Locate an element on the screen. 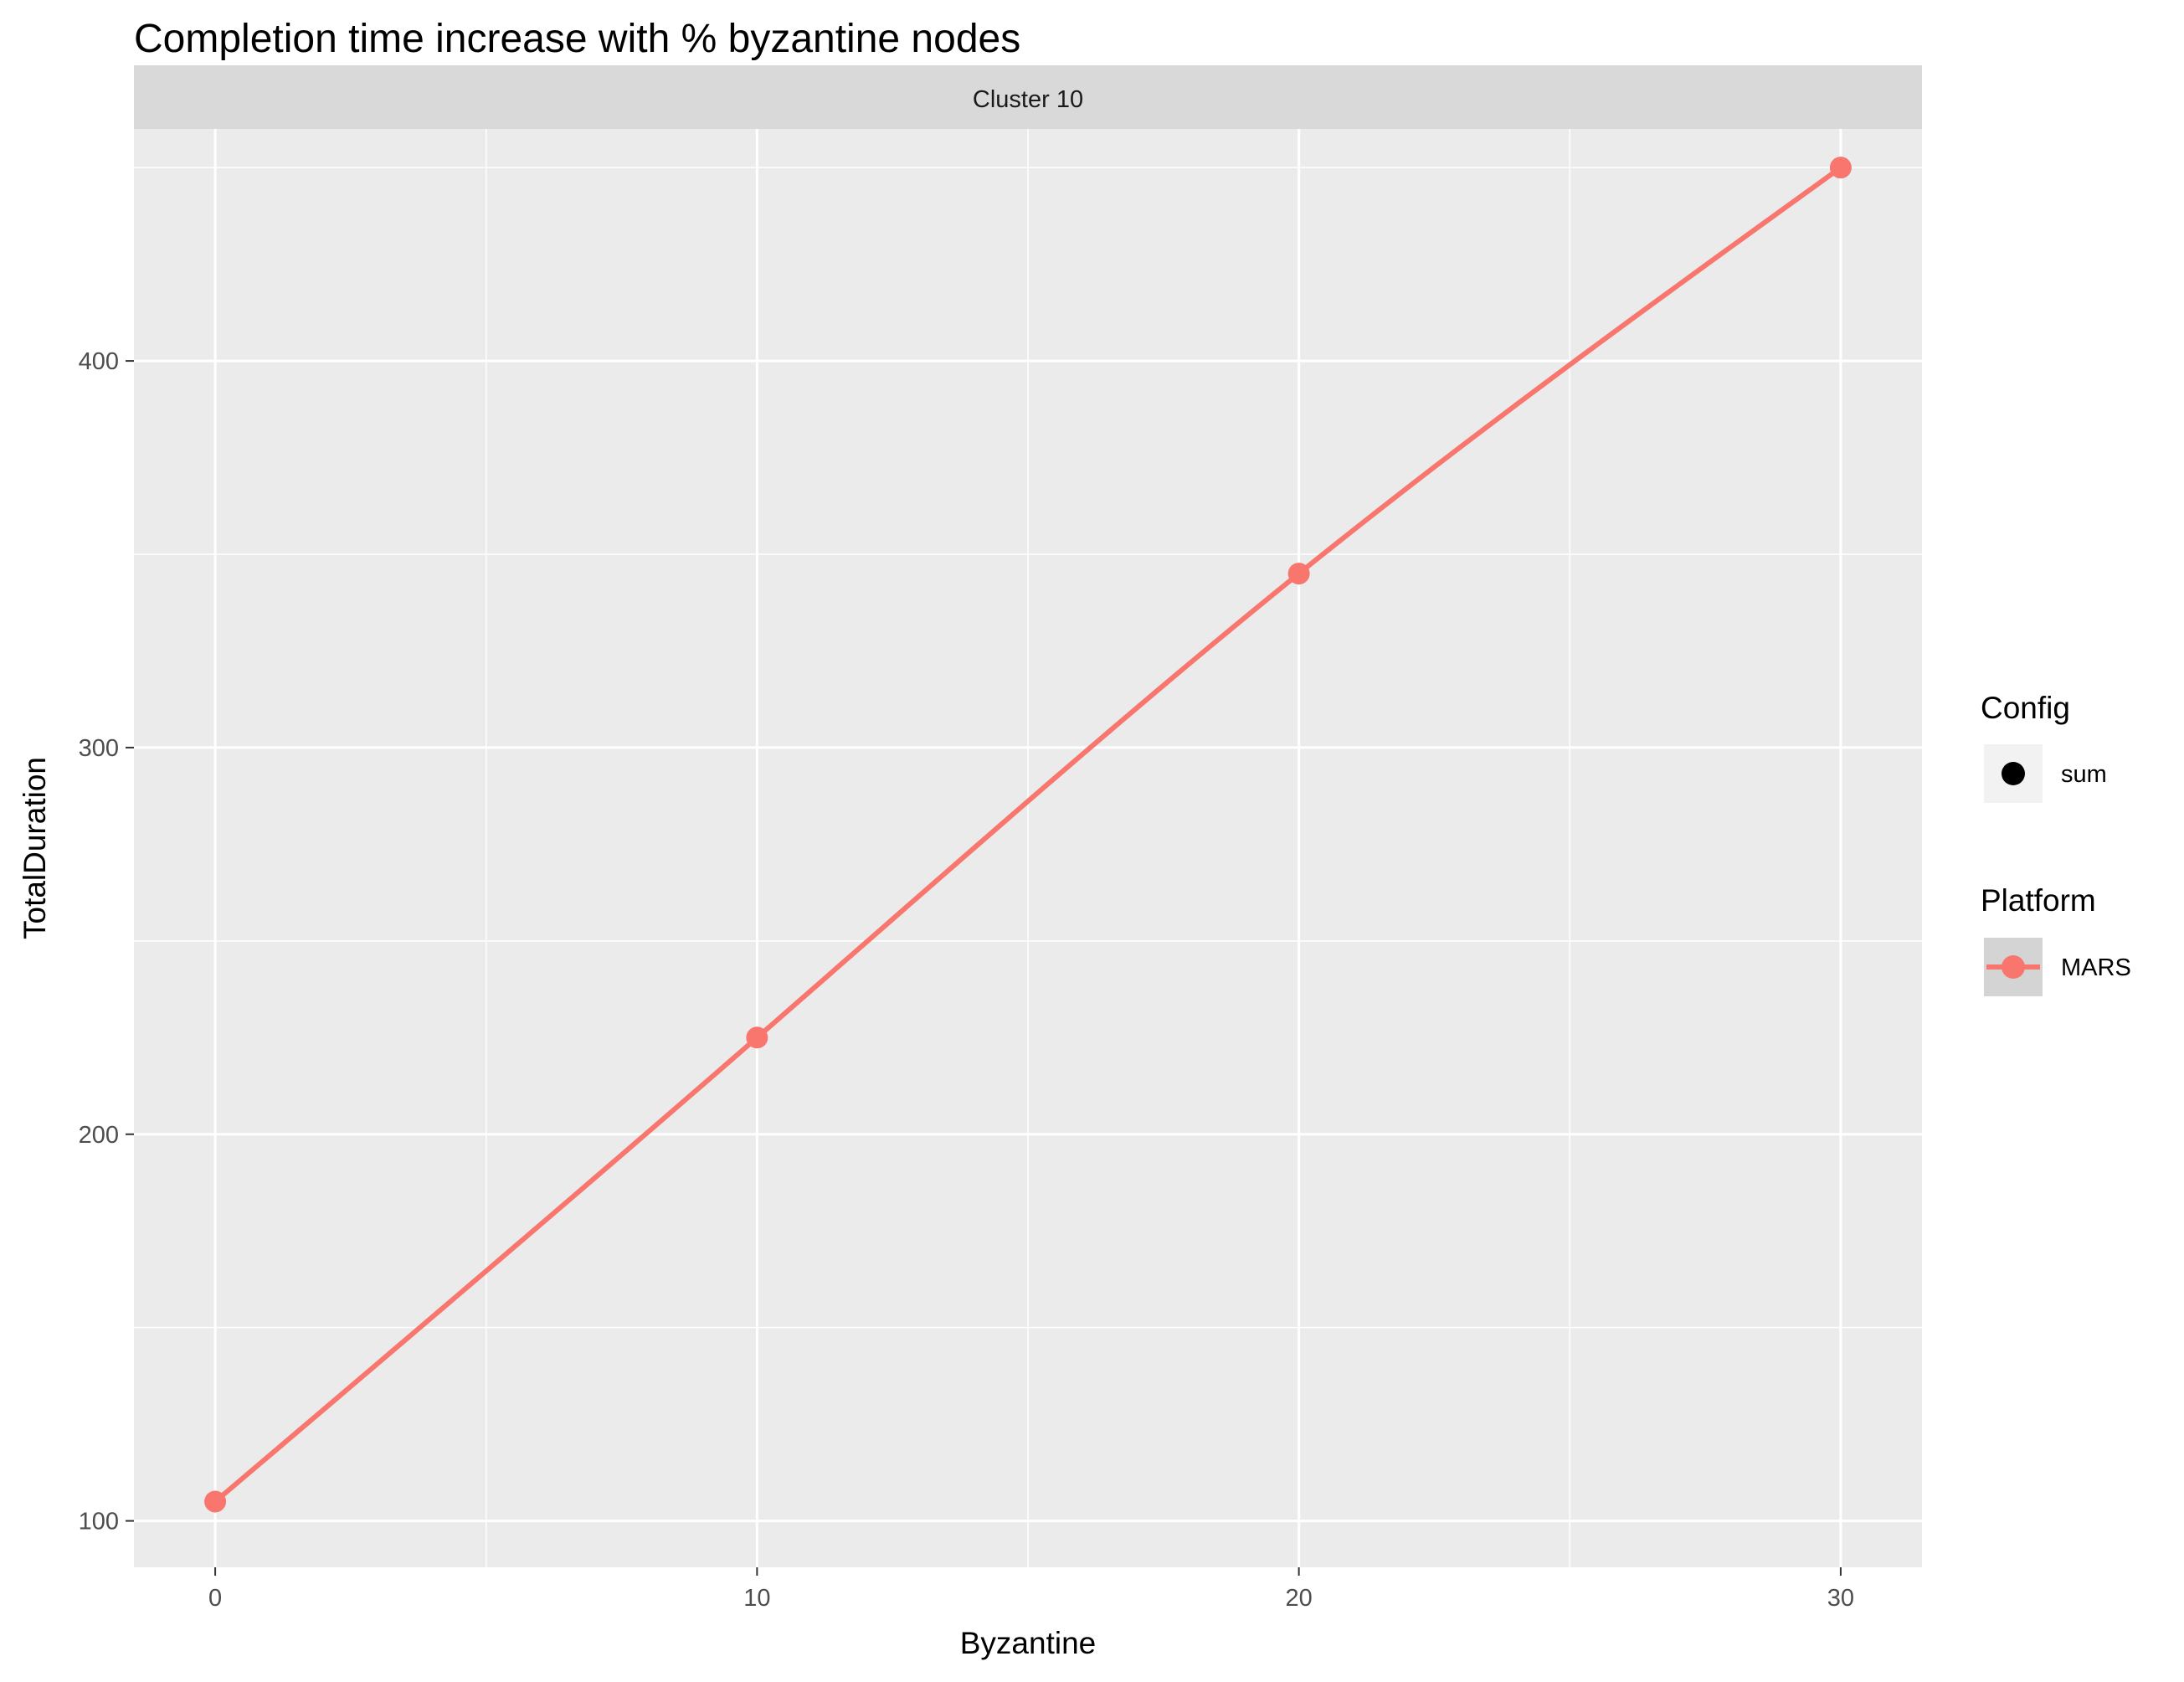 The image size is (2184, 1682). x-axis: 0 10 20 30 is located at coordinates (1031, 1589).